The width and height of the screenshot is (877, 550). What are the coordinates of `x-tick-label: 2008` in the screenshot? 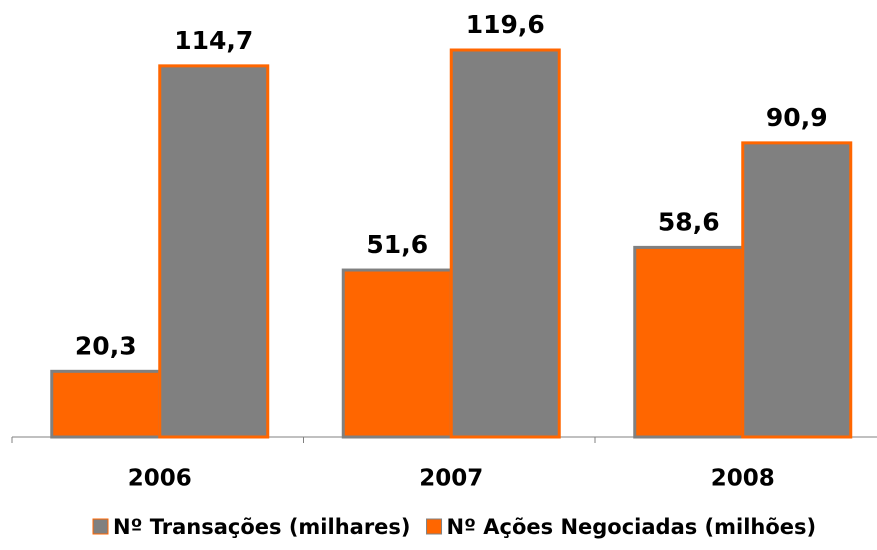 It's located at (743, 479).